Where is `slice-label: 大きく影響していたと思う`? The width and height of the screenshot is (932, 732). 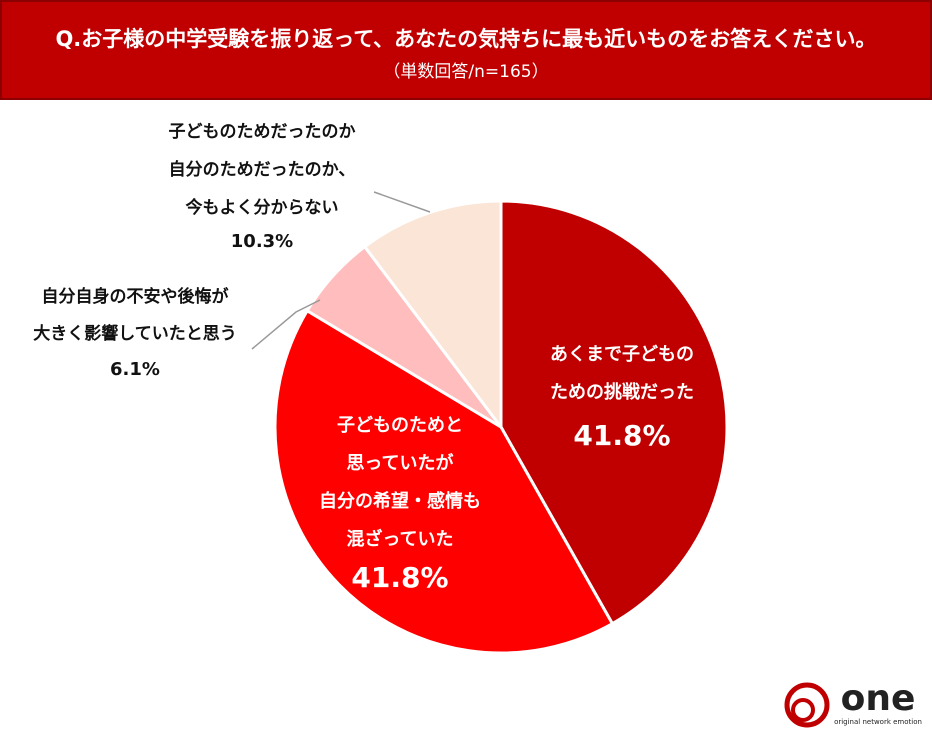
slice-label: 大きく影響していたと思う is located at coordinates (135, 333).